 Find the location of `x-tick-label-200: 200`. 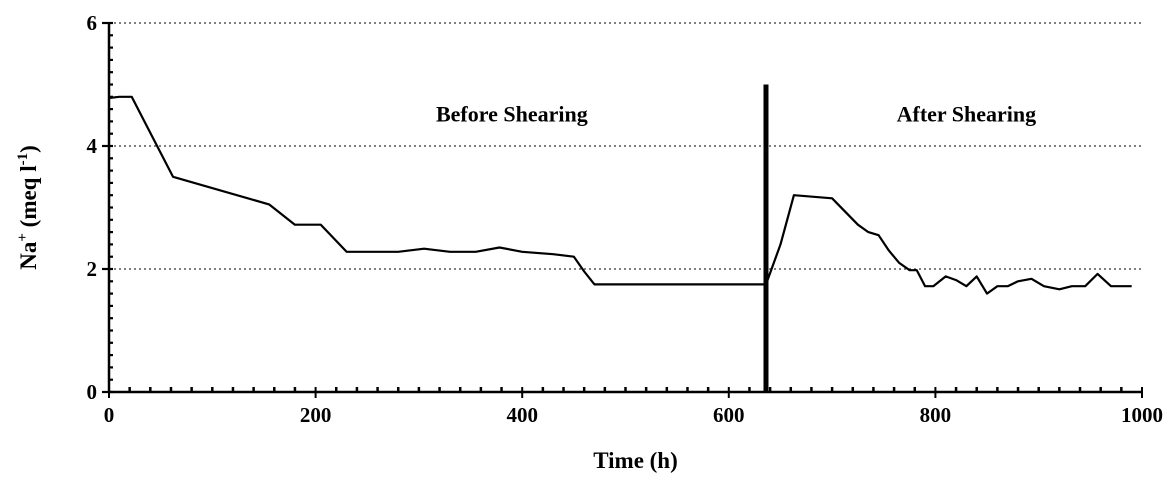

x-tick-label-200: 200 is located at coordinates (316, 415).